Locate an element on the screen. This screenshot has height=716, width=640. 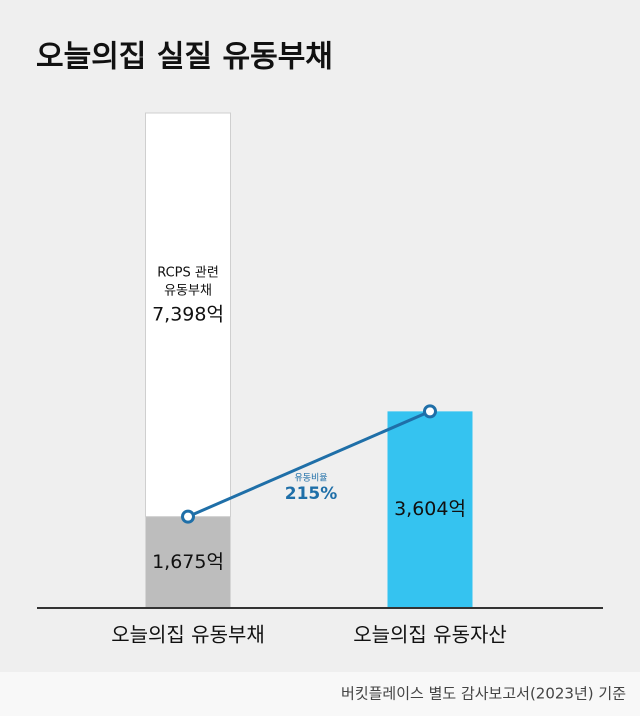
source-note: 버킷플레이스 별도 감사보고서(2023년) 기준 is located at coordinates (483, 694).